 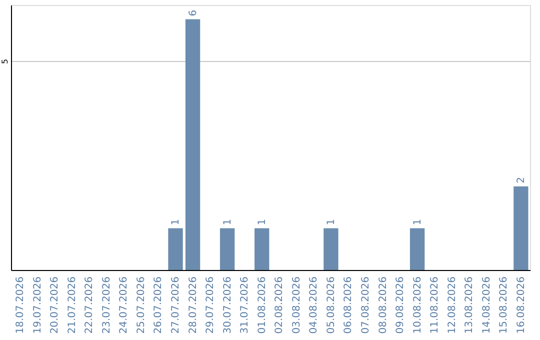 I want to click on x-tick-label: 01.08.2026, so click(x=262, y=305).